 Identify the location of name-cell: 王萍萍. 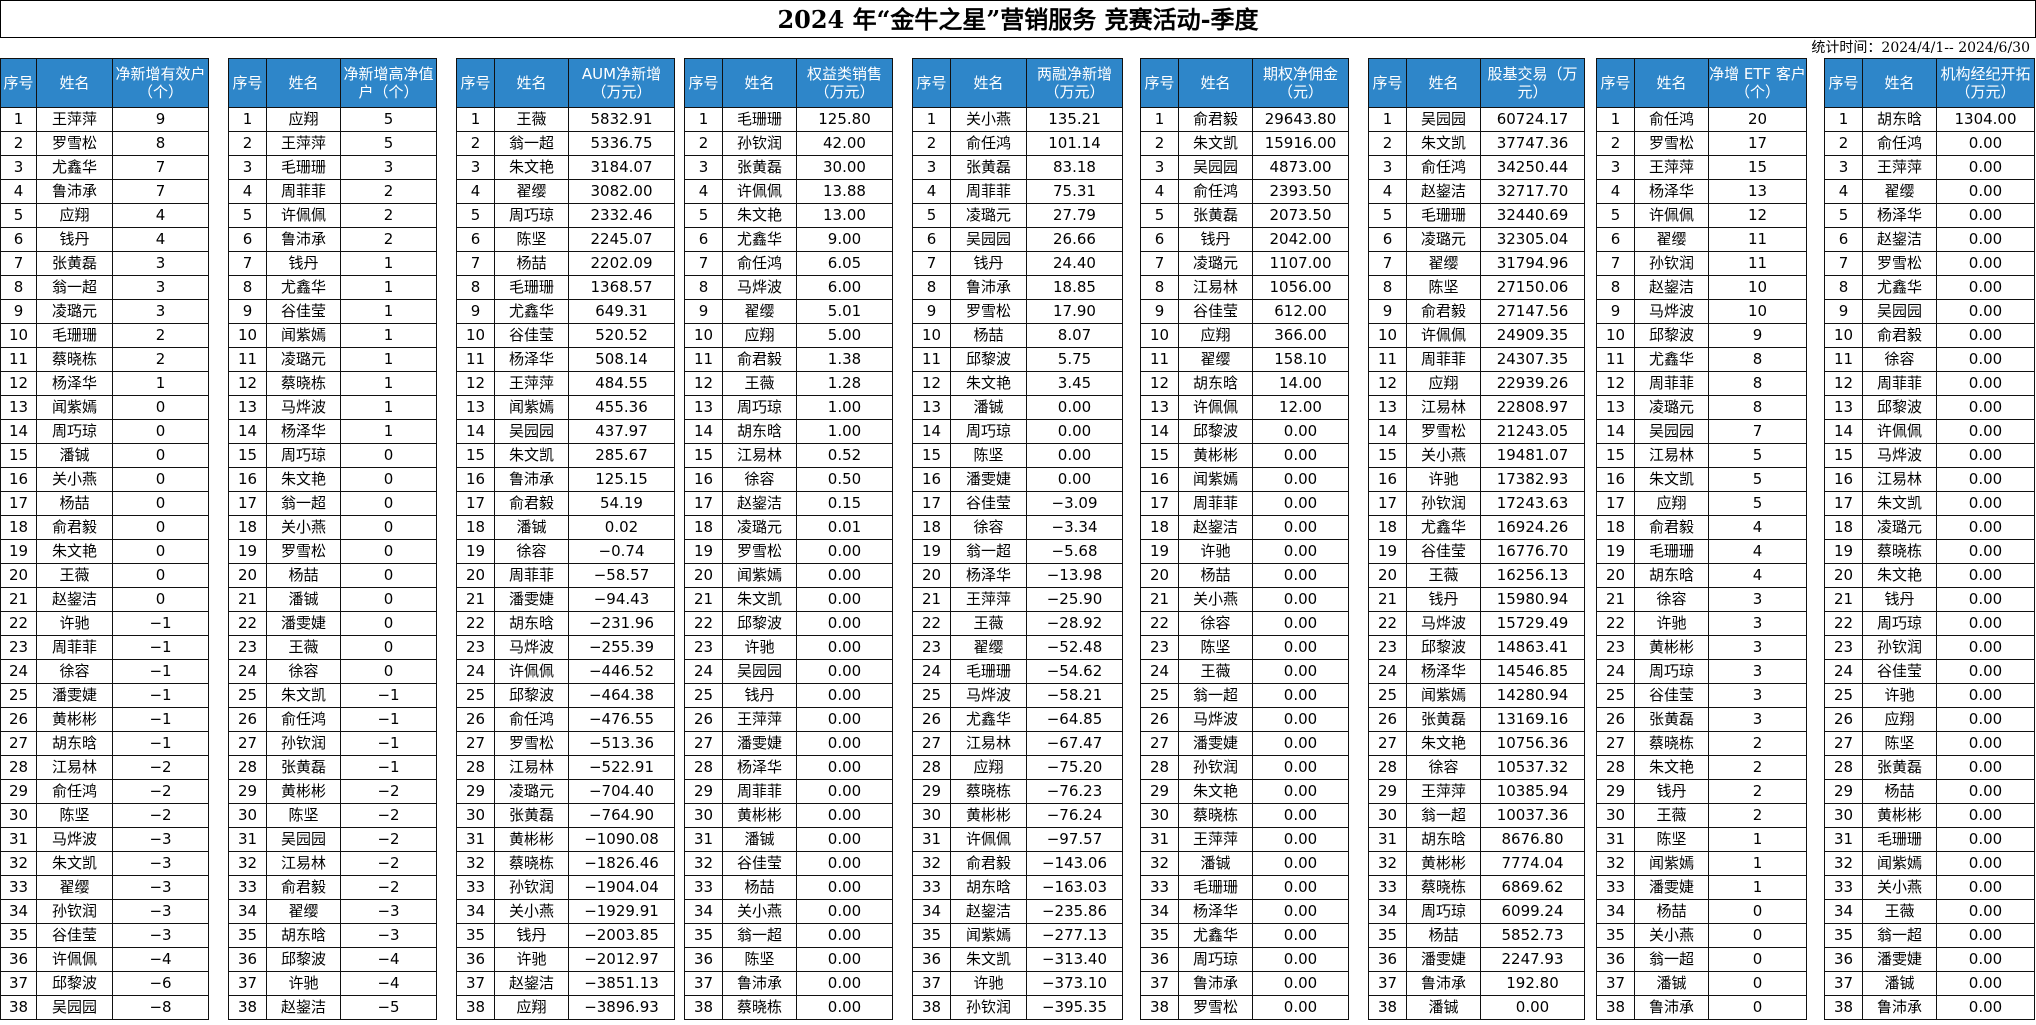
(1899, 167).